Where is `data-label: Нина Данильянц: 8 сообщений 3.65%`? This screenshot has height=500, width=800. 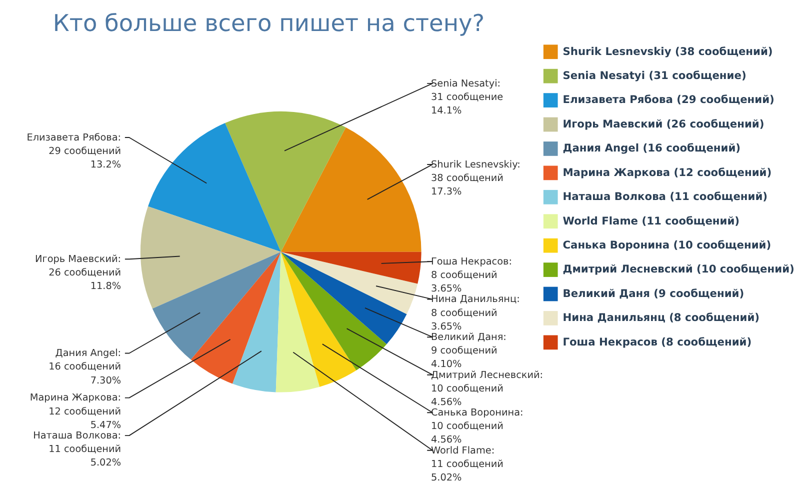
data-label: Нина Данильянц: 8 сообщений 3.65% is located at coordinates (475, 313).